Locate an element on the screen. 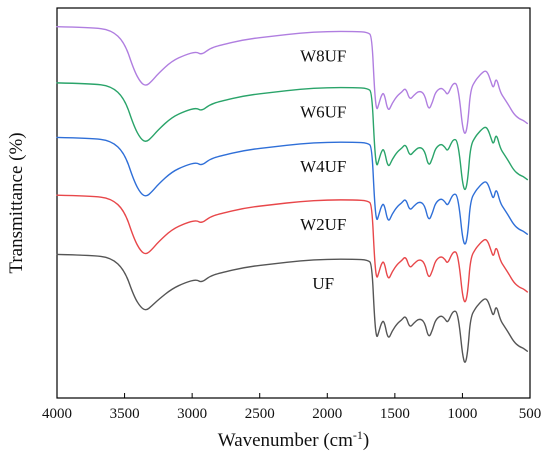 This screenshot has width=550, height=463. x-tick-label: 3000 is located at coordinates (192, 414).